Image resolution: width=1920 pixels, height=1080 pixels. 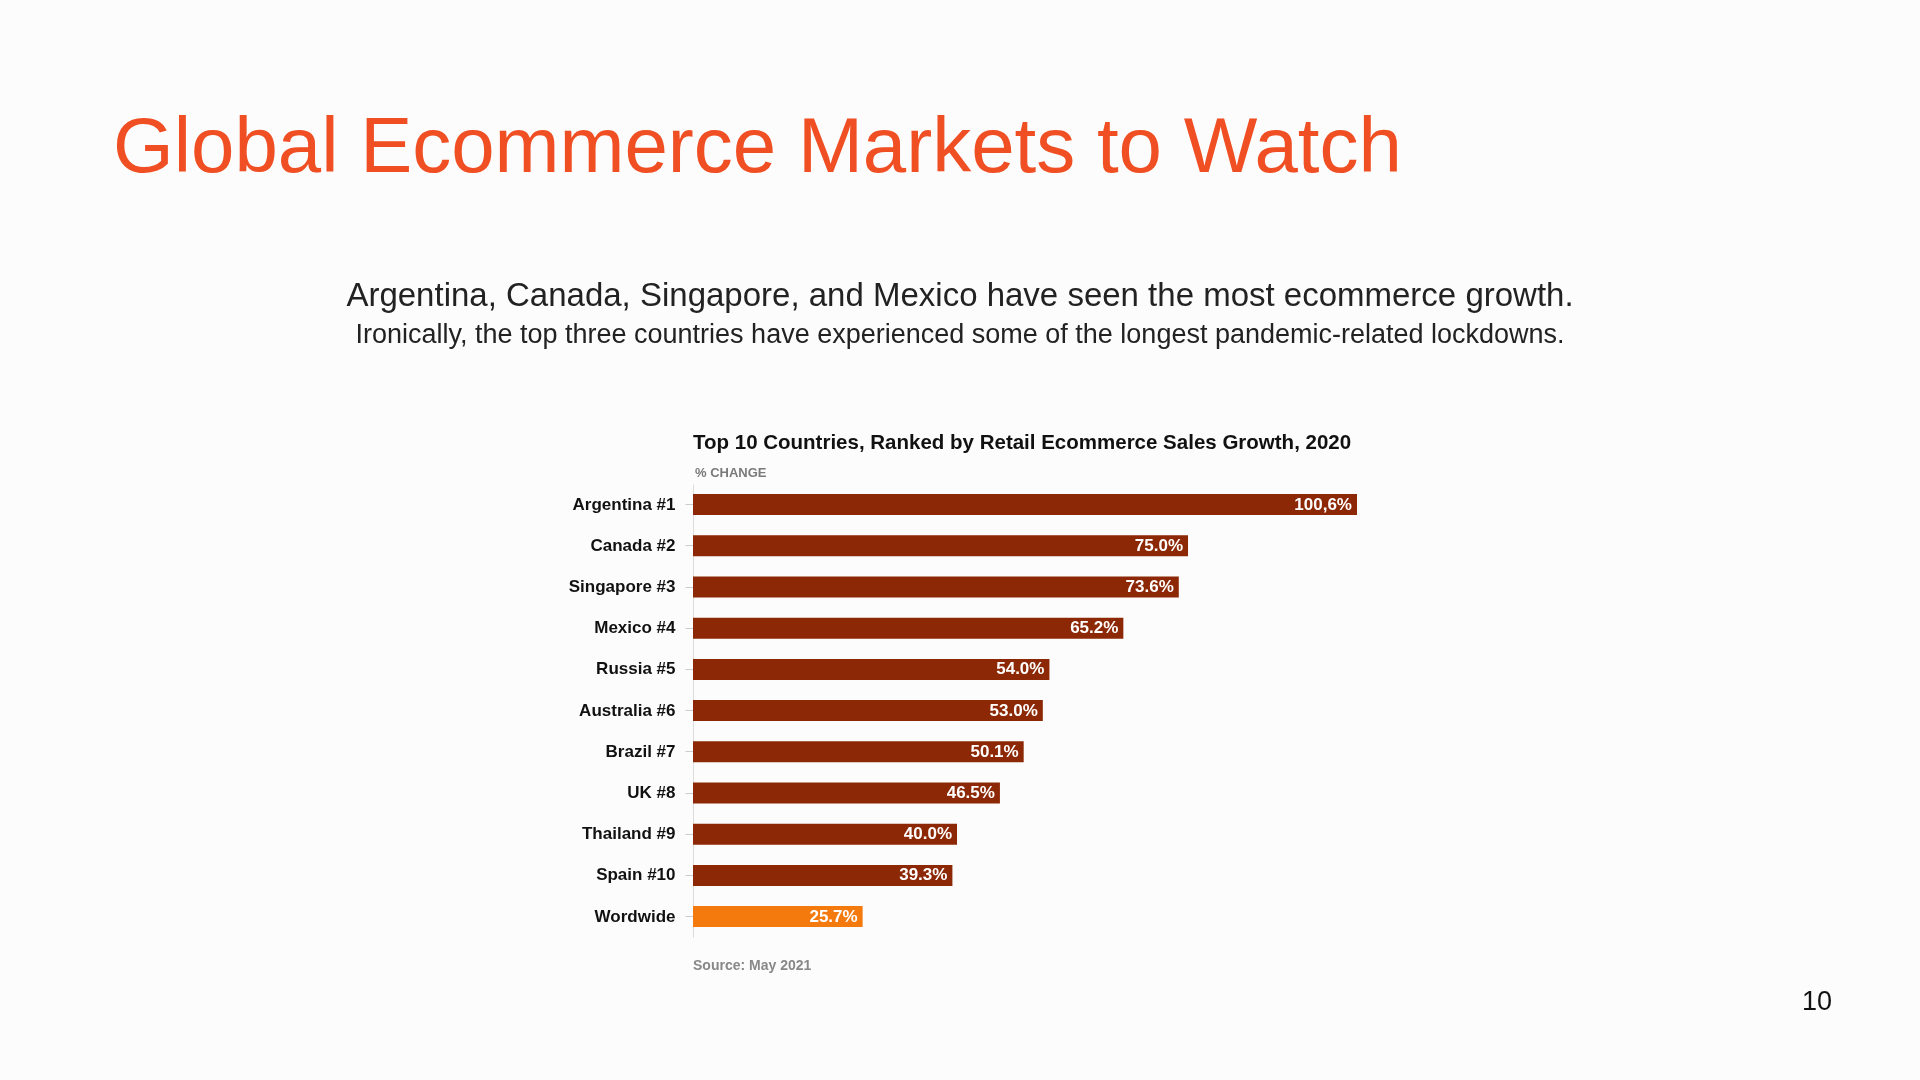 What do you see at coordinates (628, 834) in the screenshot?
I see `y-tick-label: Thailand #9` at bounding box center [628, 834].